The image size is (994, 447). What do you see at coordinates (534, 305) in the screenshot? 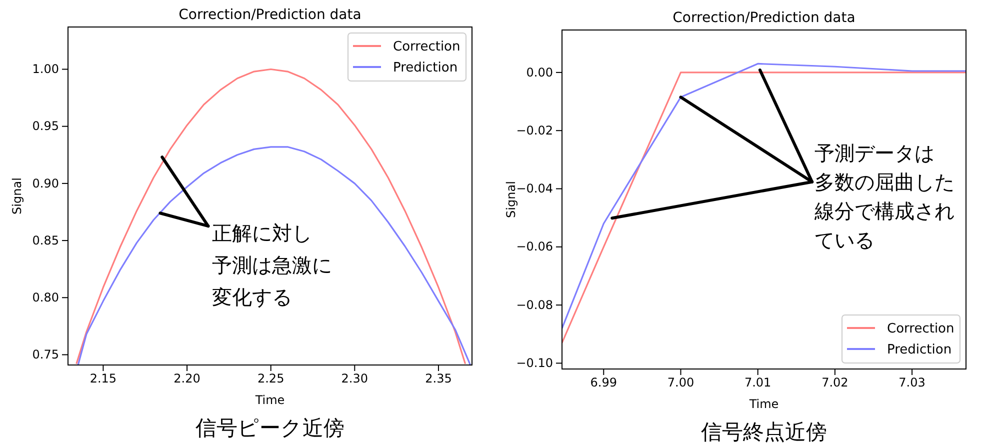
I see `y-tick-label: −0.08` at bounding box center [534, 305].